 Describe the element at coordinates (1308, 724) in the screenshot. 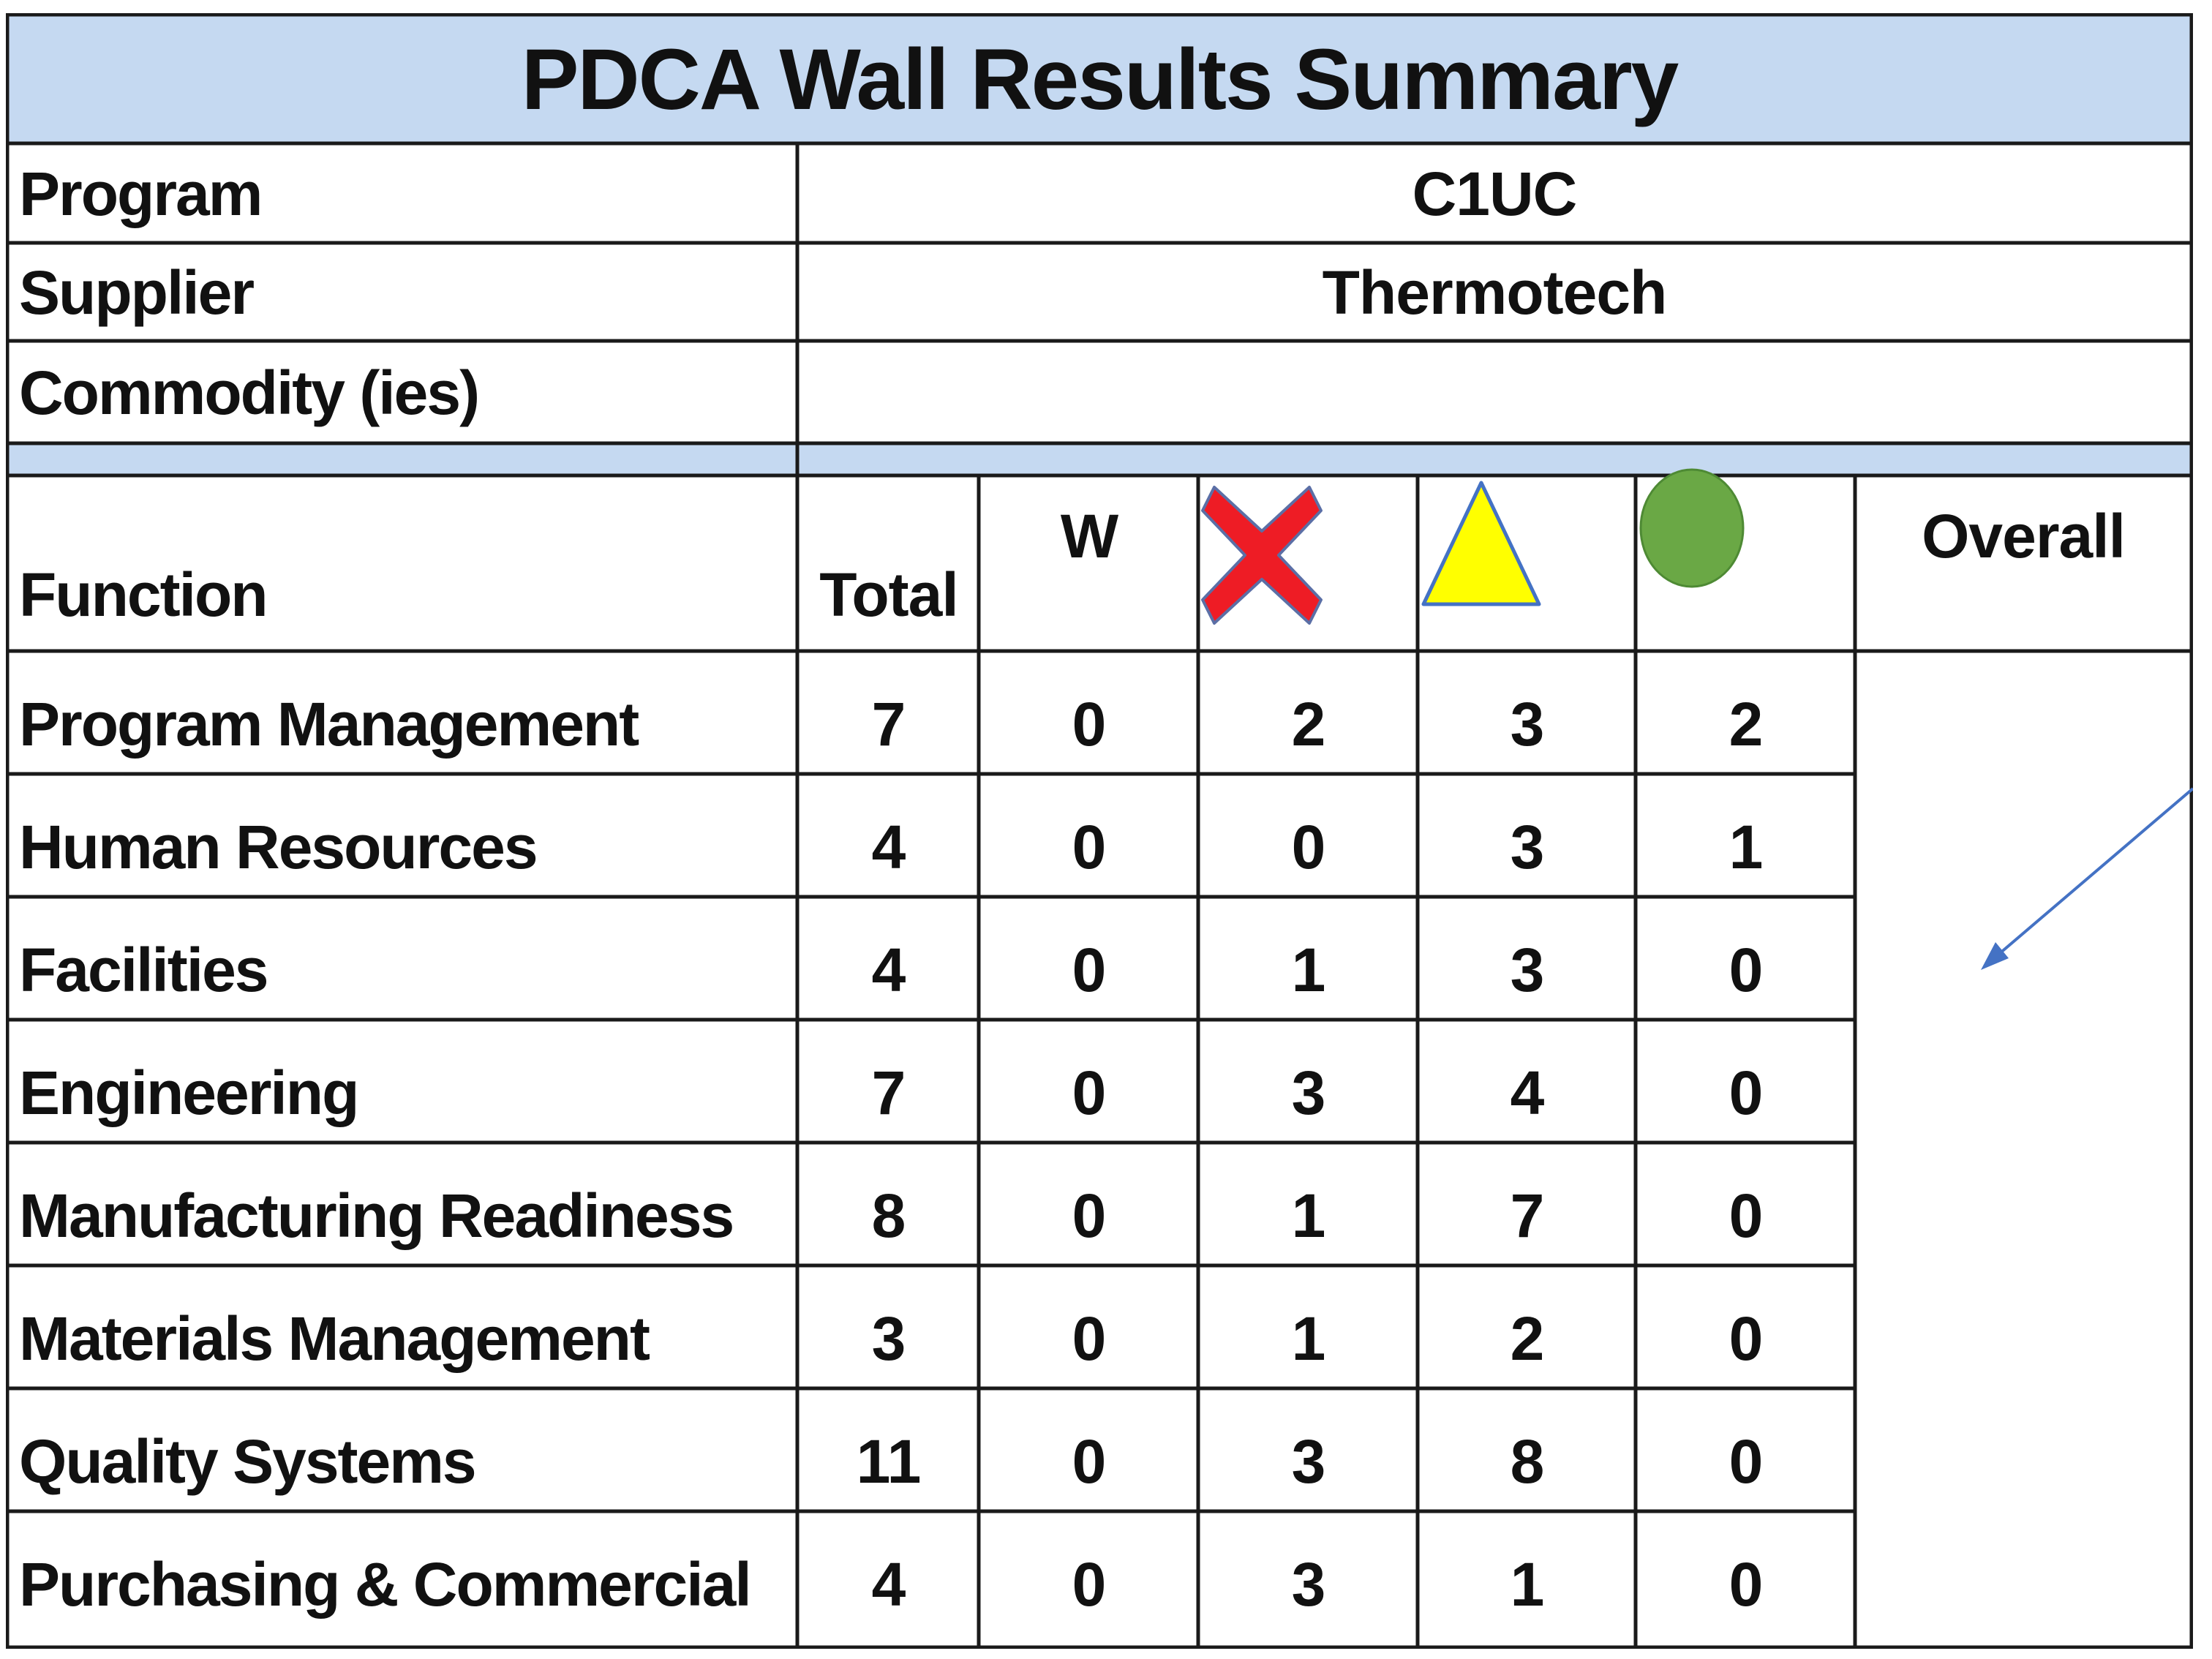

I see `red-count-cell: 2` at that location.